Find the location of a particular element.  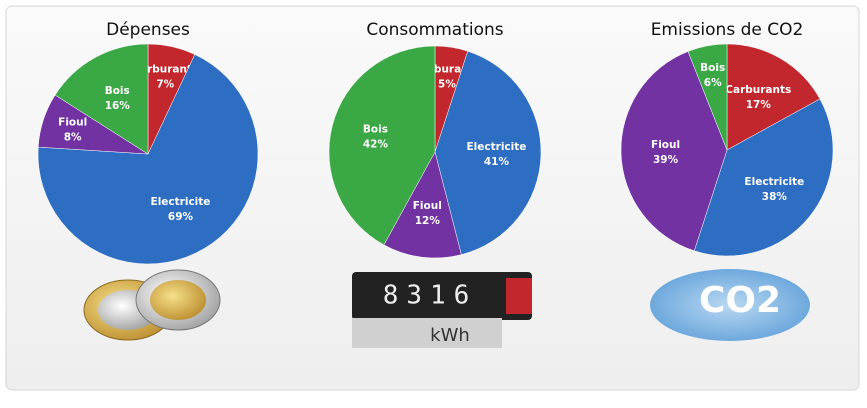

cloud-text: CO2 is located at coordinates (740, 300).